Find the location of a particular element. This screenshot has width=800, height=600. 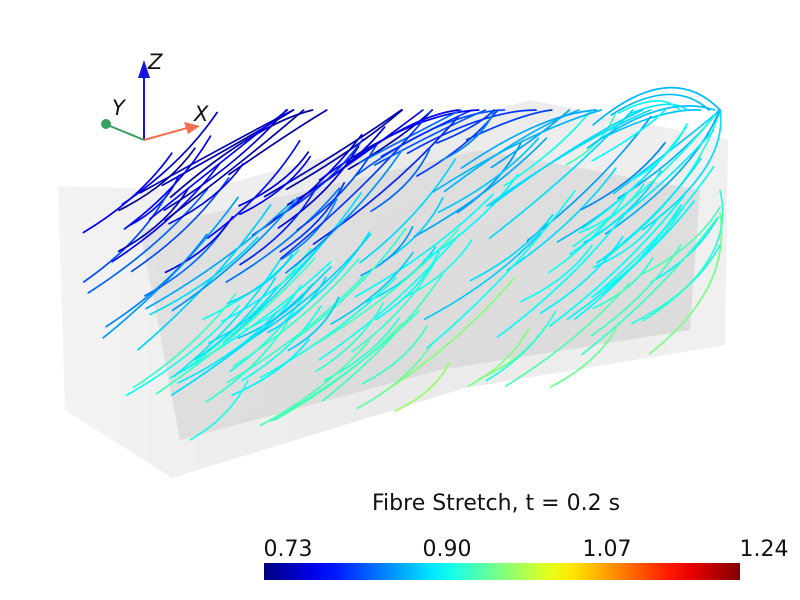

colorbar-title: Fibre Stretch, t = 0.2 s is located at coordinates (496, 503).